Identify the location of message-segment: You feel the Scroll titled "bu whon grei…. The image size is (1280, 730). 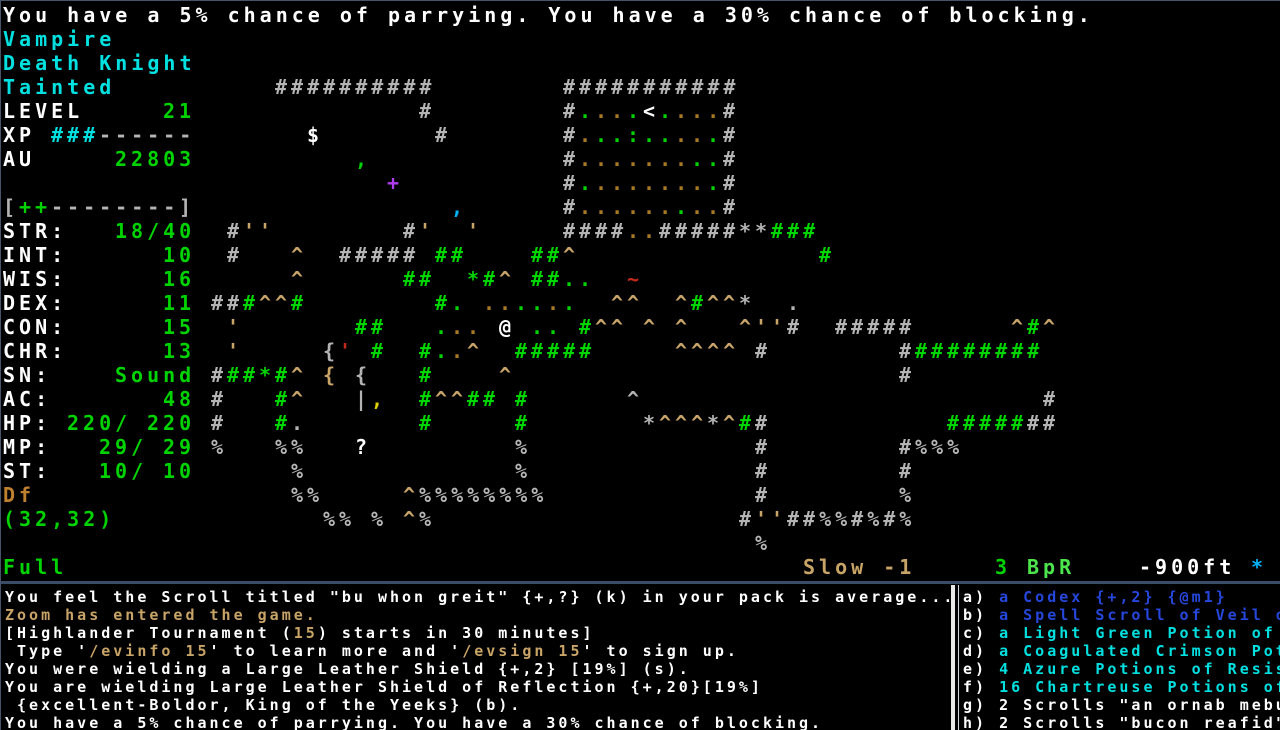
(477, 596).